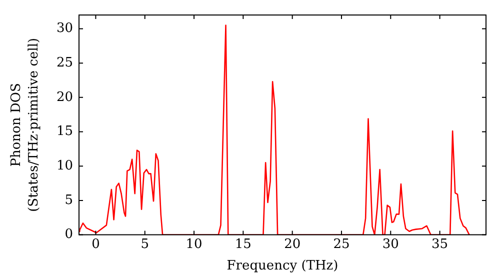  What do you see at coordinates (292, 244) in the screenshot?
I see `x-tick-label: 20` at bounding box center [292, 244].